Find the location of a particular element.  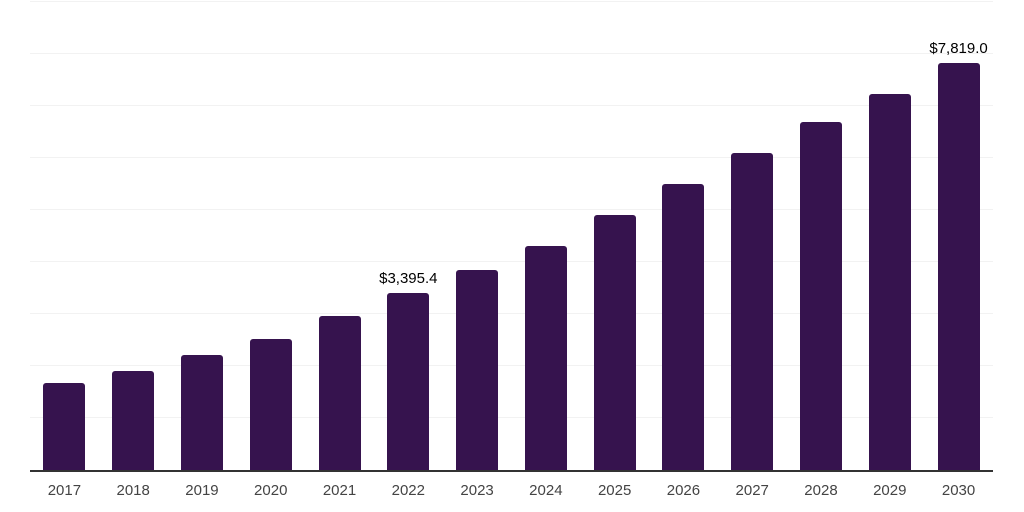

data-label-2022: $3,395.4 is located at coordinates (408, 278).